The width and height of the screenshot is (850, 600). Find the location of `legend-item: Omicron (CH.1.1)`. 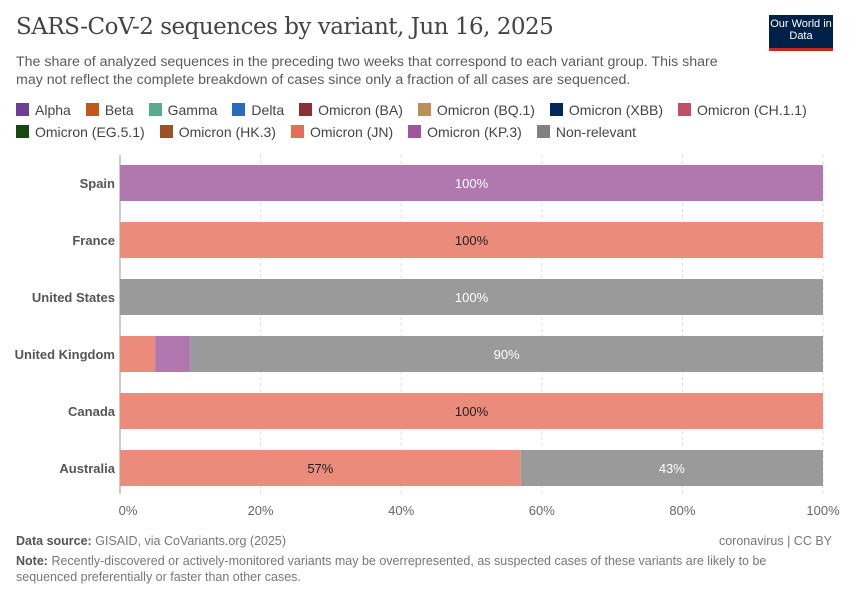

legend-item: Omicron (CH.1.1) is located at coordinates (742, 109).